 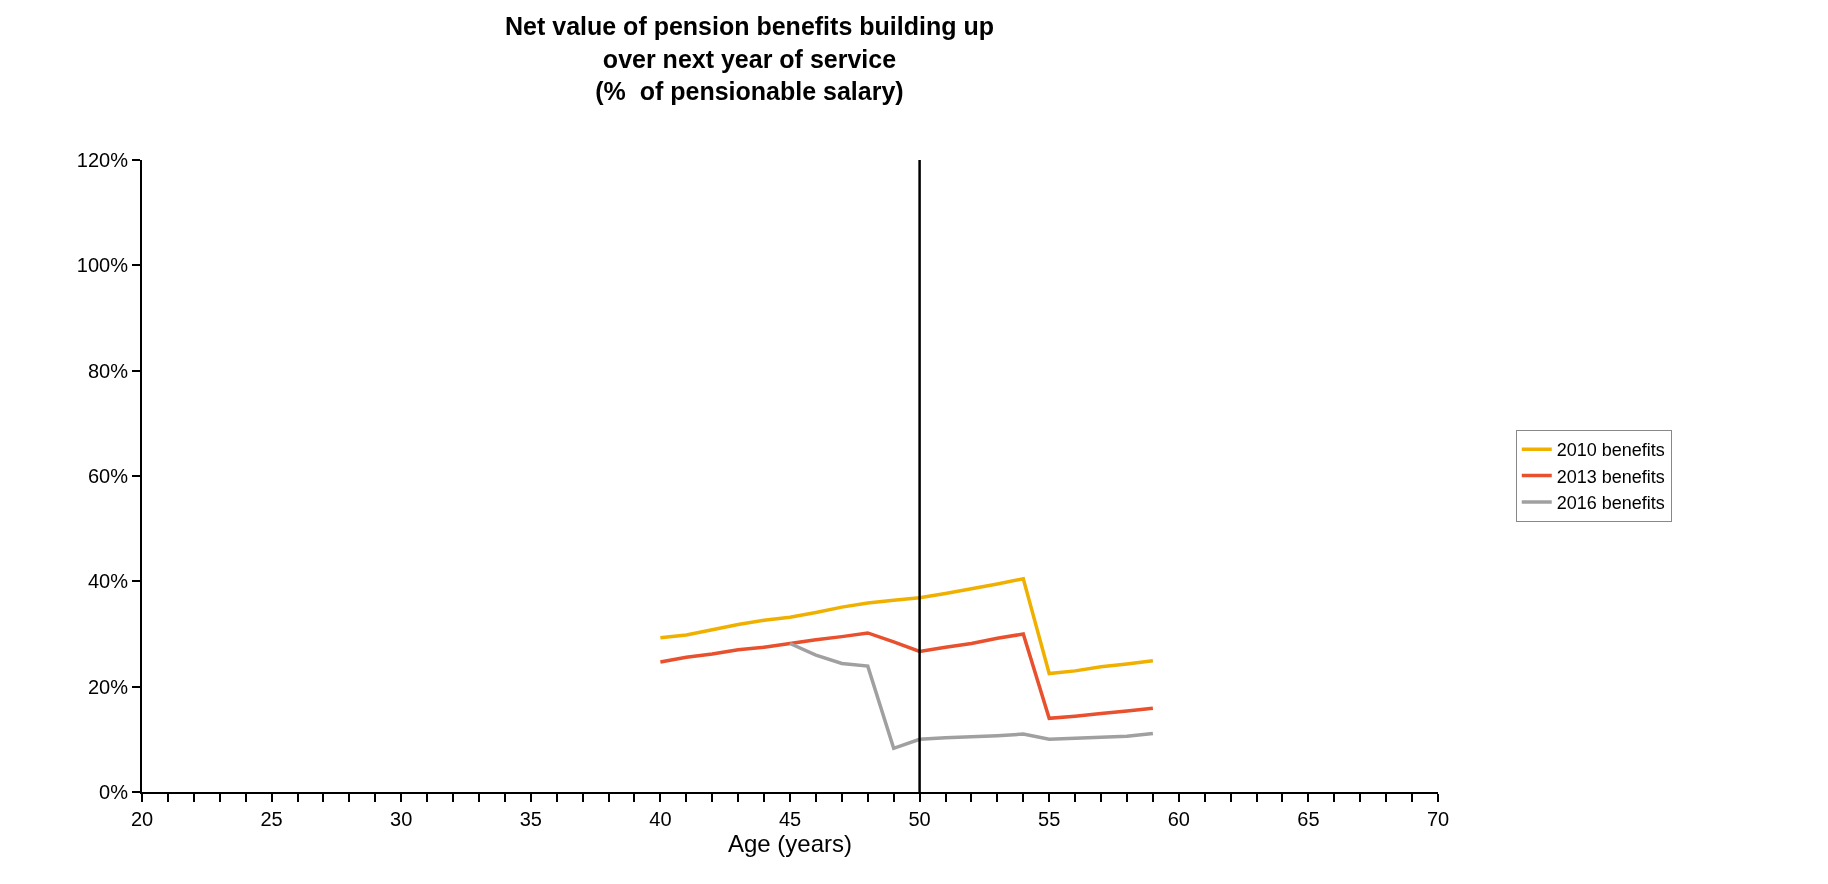 What do you see at coordinates (919, 819) in the screenshot?
I see `x-tick-label: 50` at bounding box center [919, 819].